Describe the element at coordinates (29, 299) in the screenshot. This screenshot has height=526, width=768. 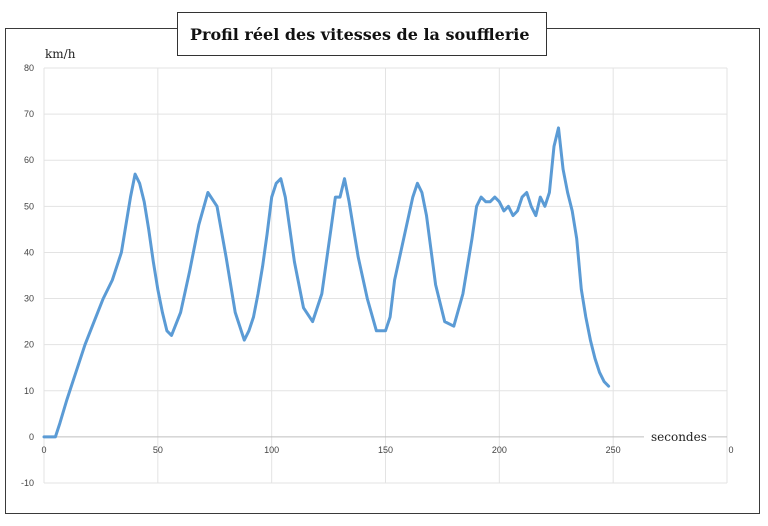
I see `y-tick-label: 30` at that location.